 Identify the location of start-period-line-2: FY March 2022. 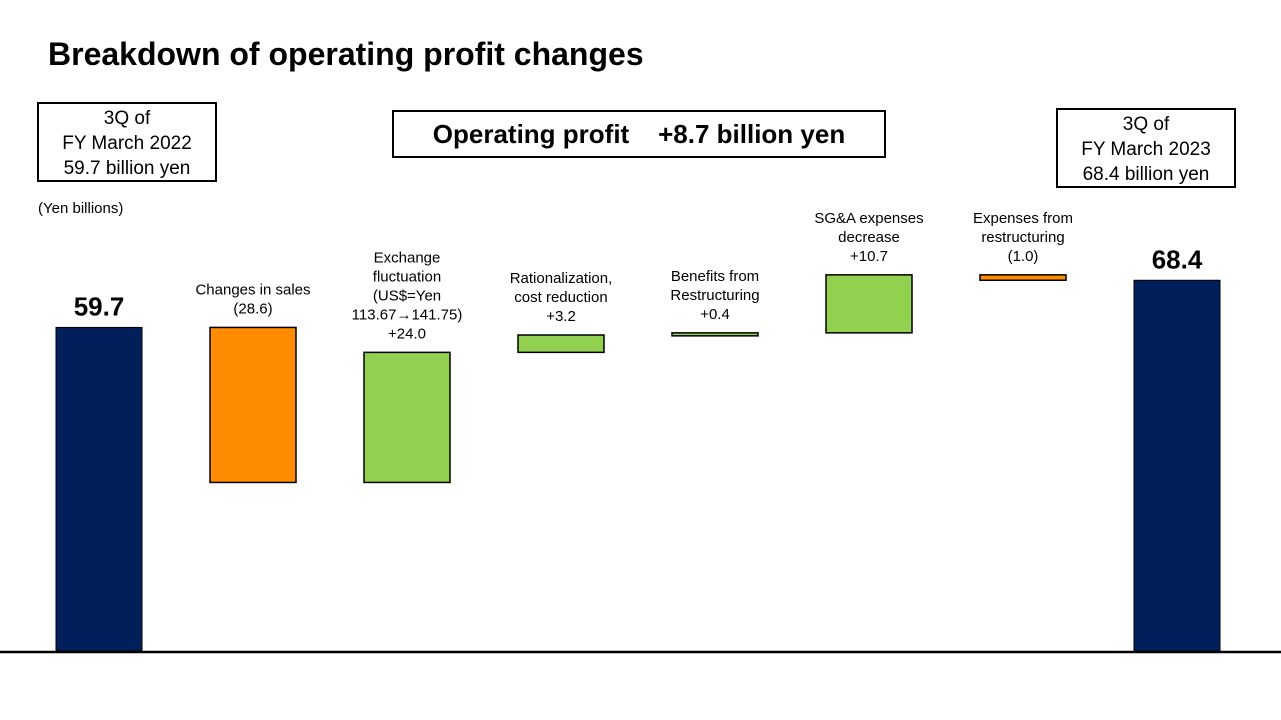
(127, 143).